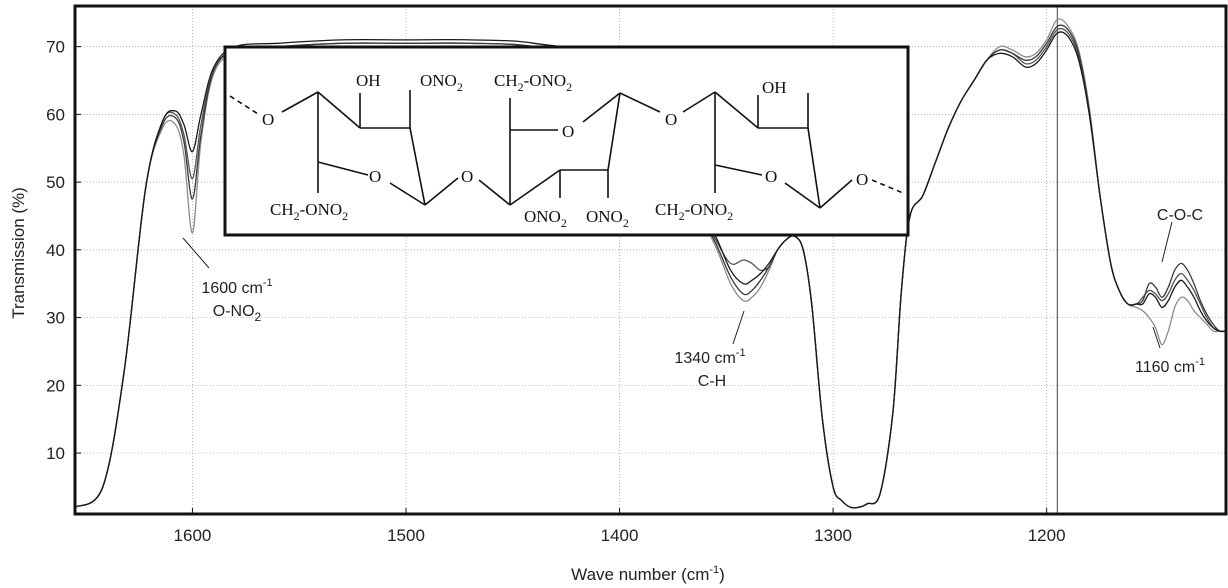  I want to click on annotation-1600: 1600 cm-1 O-NO2, so click(227, 280).